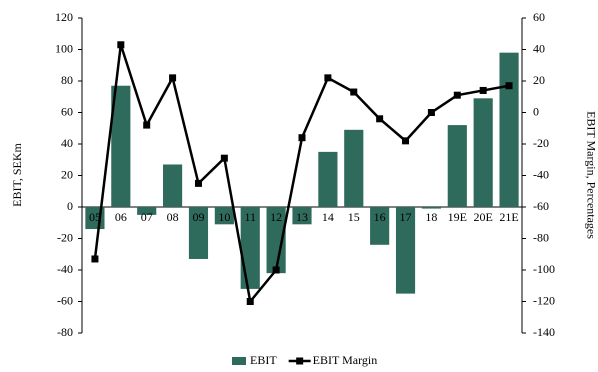 The width and height of the screenshot is (598, 372). Describe the element at coordinates (121, 217) in the screenshot. I see `x-tick-label: 06` at that location.